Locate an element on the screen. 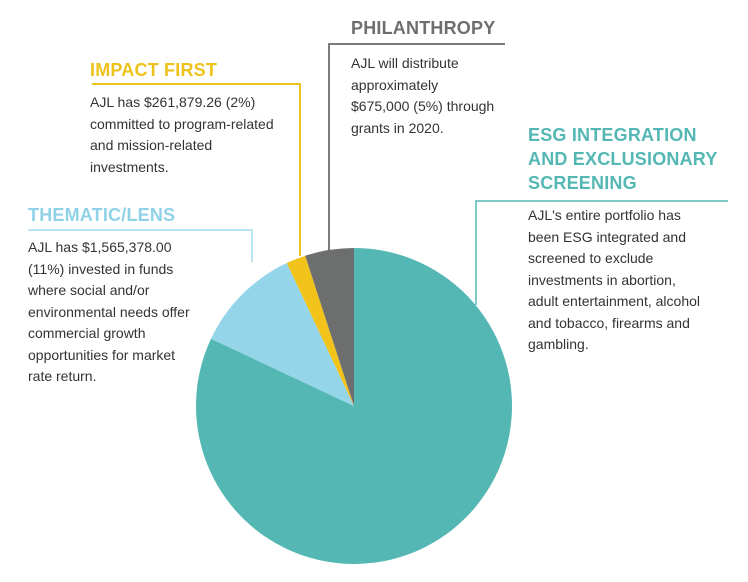  leader-line-esg is located at coordinates (601, 252).